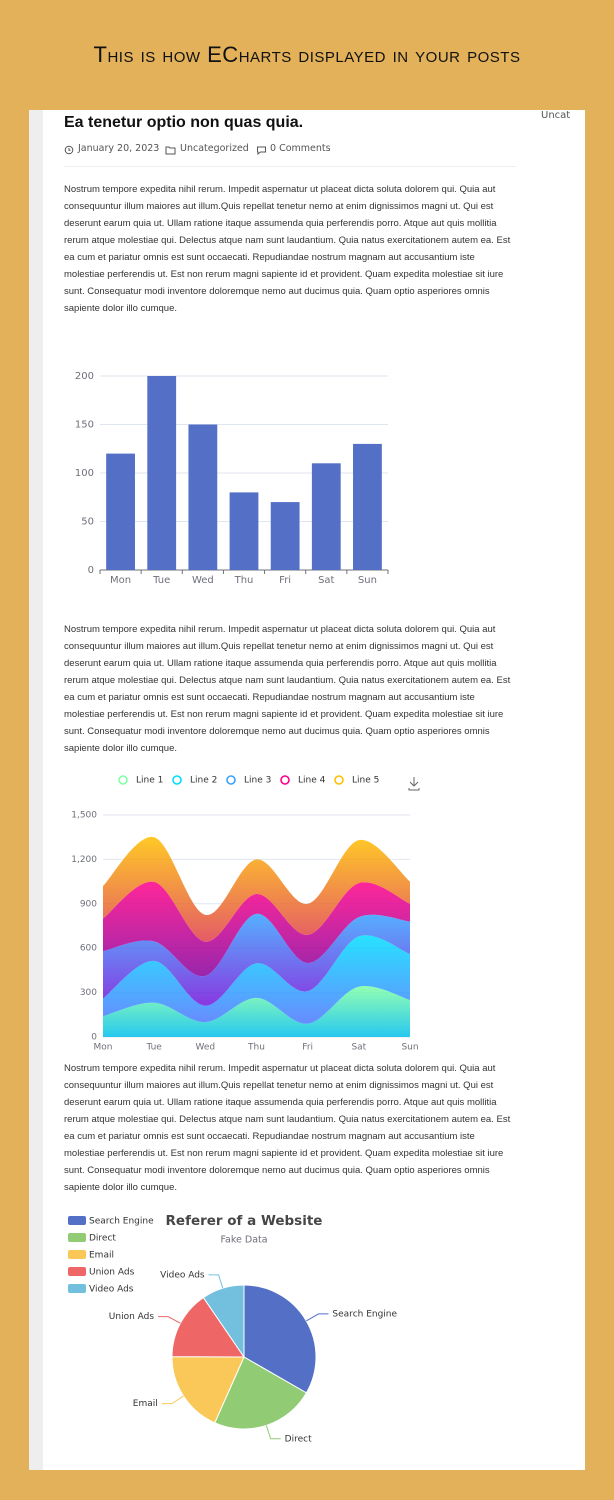 Image resolution: width=614 pixels, height=1500 pixels. Describe the element at coordinates (300, 148) in the screenshot. I see `post-comments: 0 Comments` at that location.